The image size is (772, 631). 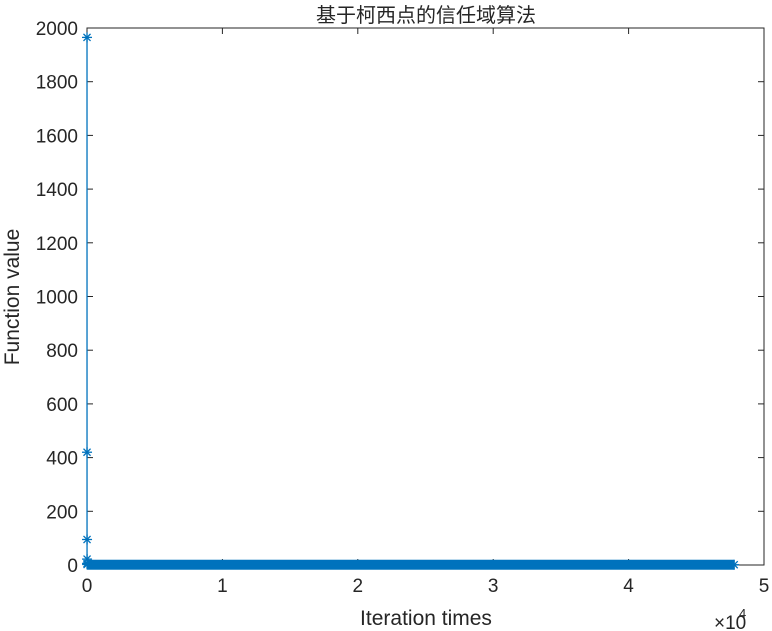 I want to click on y-tick-label: 1600, so click(x=57, y=136).